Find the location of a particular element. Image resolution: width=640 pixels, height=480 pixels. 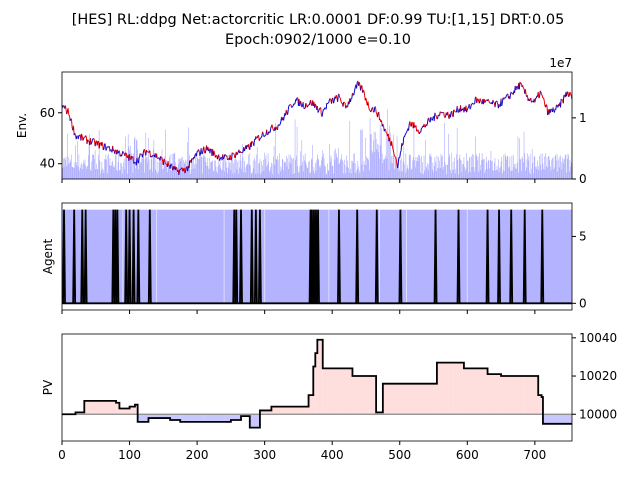

pv-ytick-label: 10000 is located at coordinates (598, 414).